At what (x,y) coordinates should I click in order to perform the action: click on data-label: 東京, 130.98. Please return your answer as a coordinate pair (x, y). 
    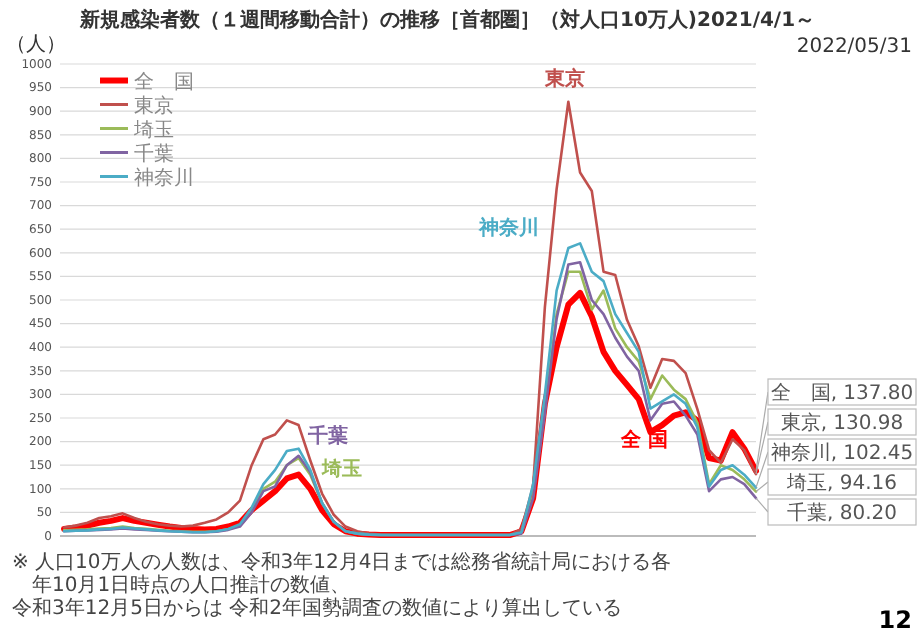
    Looking at the image, I should click on (842, 423).